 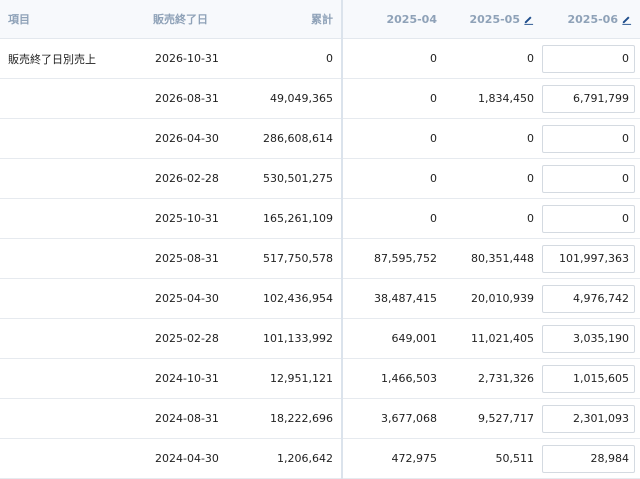 I want to click on value-2025-05-cell: 1,834,450, so click(x=493, y=98).